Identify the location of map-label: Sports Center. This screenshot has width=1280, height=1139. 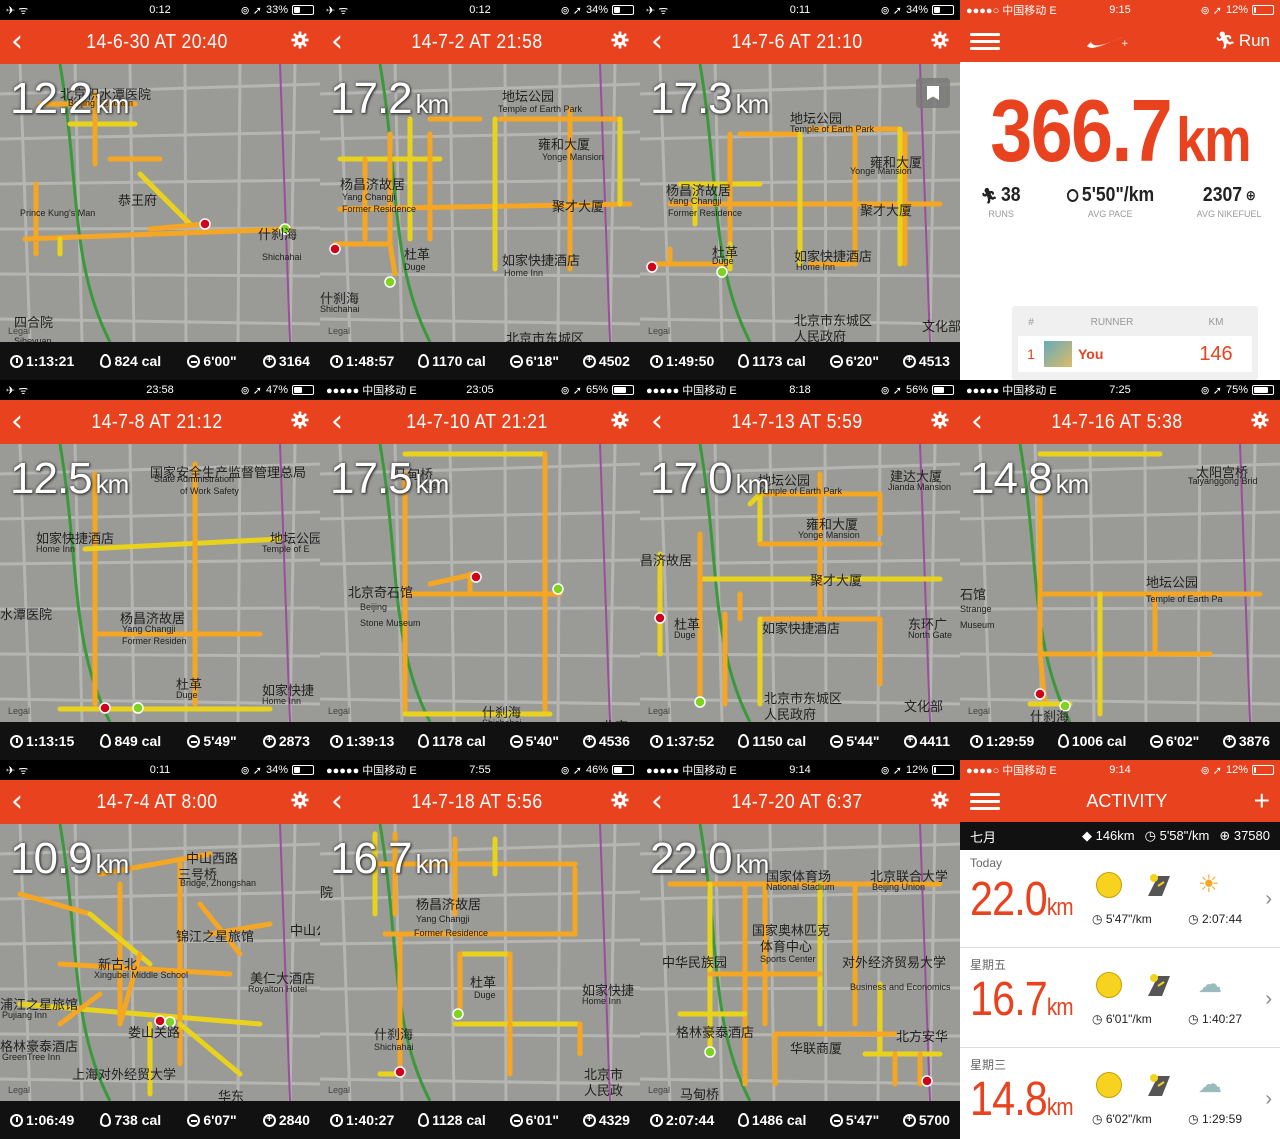
(788, 959).